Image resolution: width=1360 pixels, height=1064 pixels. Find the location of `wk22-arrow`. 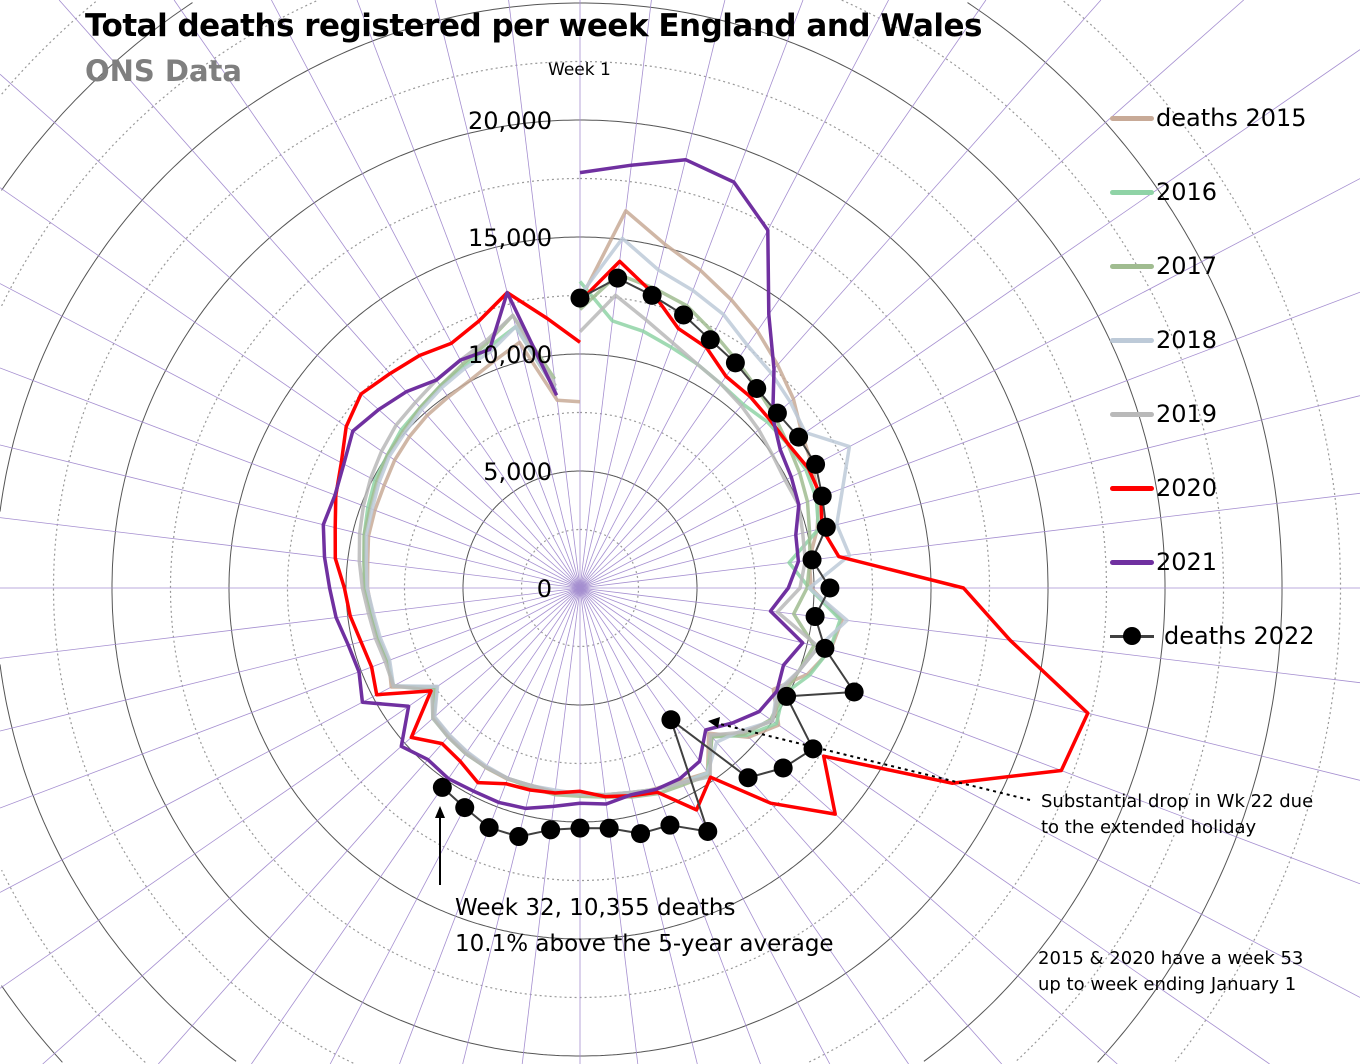

wk22-arrow is located at coordinates (873, 761).